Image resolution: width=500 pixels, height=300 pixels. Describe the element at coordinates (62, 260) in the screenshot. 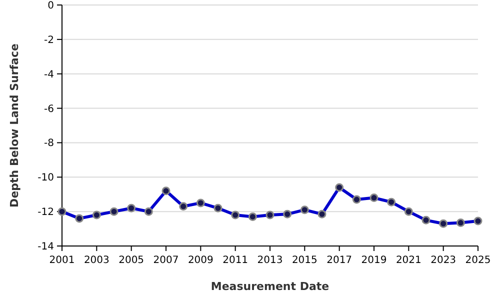

I see `x-tick-label: 2001` at that location.